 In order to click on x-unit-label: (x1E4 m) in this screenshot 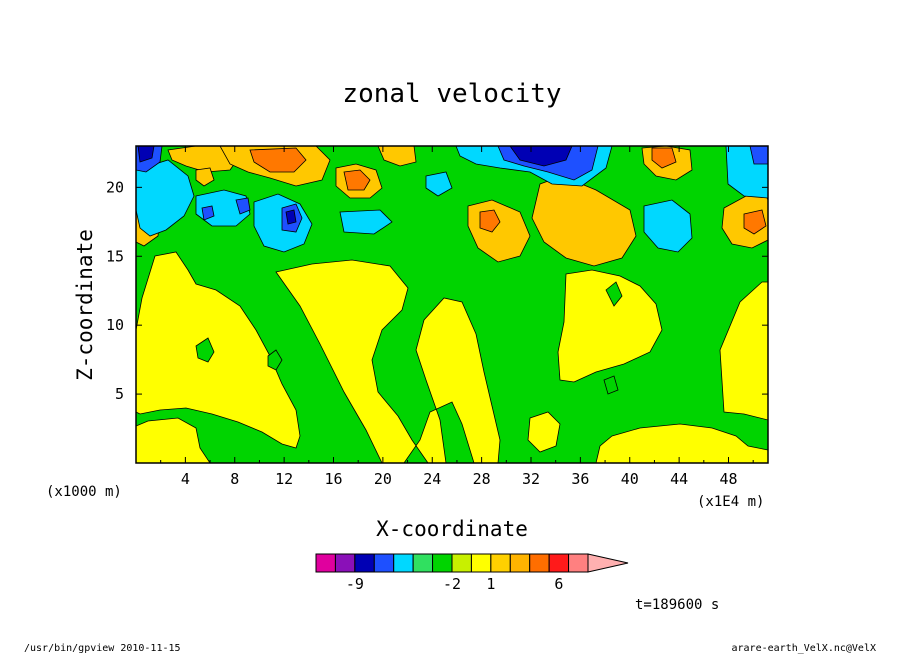, I will do `click(730, 502)`.